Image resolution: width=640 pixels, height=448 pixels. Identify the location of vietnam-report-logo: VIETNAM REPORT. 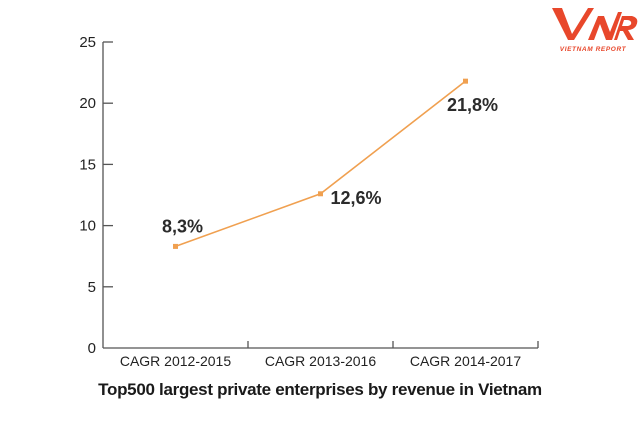
(593, 30).